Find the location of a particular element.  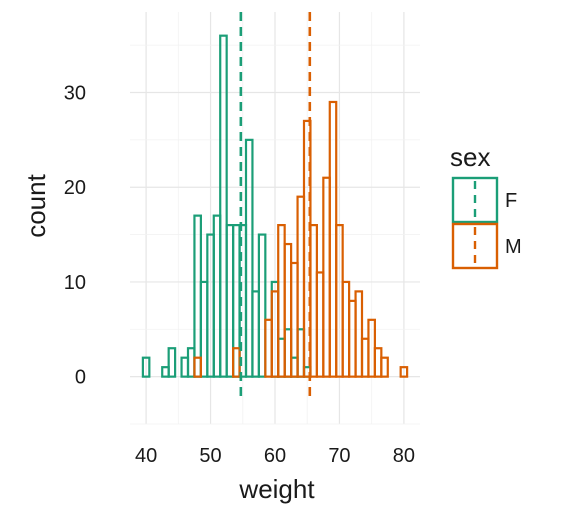

legend-title: sex is located at coordinates (470, 157).